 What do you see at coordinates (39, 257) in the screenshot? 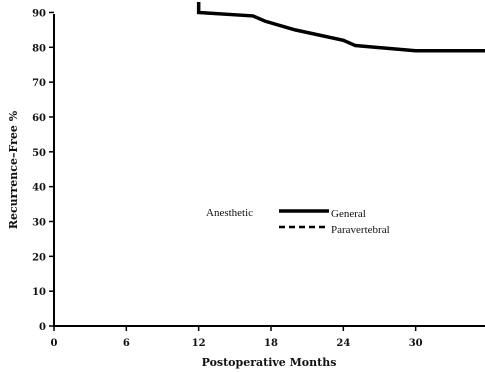
I see `y-tick-label: 20` at bounding box center [39, 257].